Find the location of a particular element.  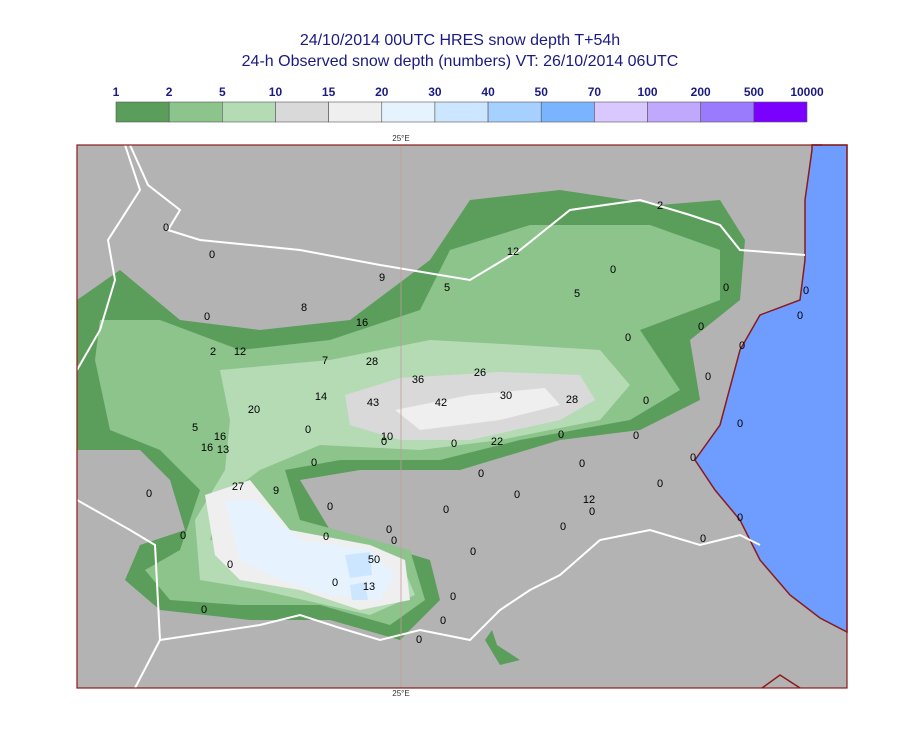

observation-value: 42 is located at coordinates (441, 403).